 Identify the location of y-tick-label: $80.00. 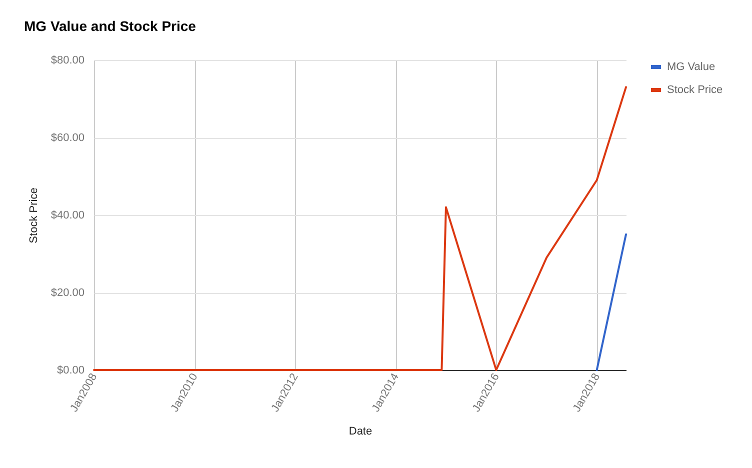
(67, 60).